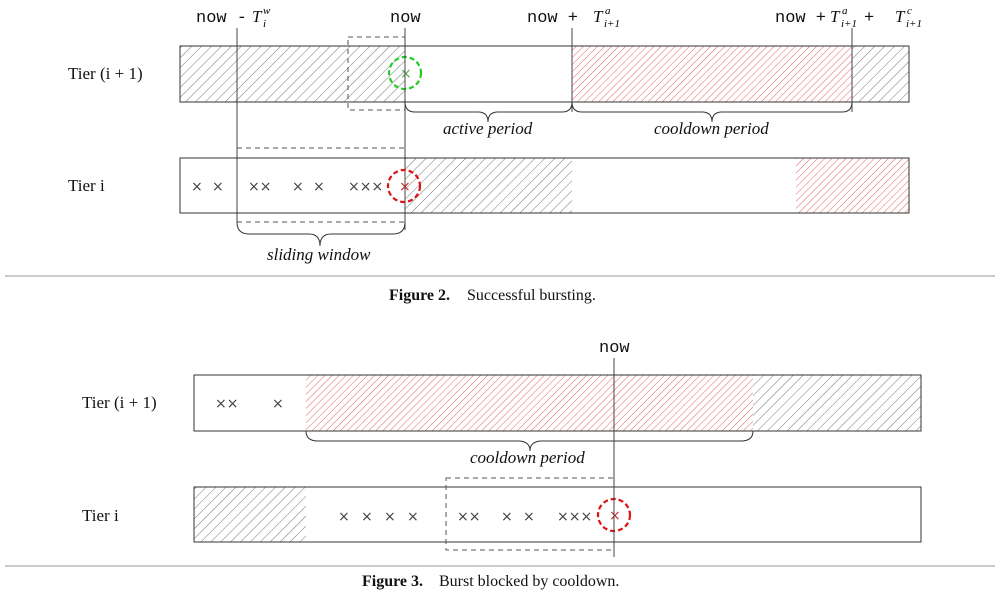  Describe the element at coordinates (267, 11) in the screenshot. I see `label-sup: w` at that location.